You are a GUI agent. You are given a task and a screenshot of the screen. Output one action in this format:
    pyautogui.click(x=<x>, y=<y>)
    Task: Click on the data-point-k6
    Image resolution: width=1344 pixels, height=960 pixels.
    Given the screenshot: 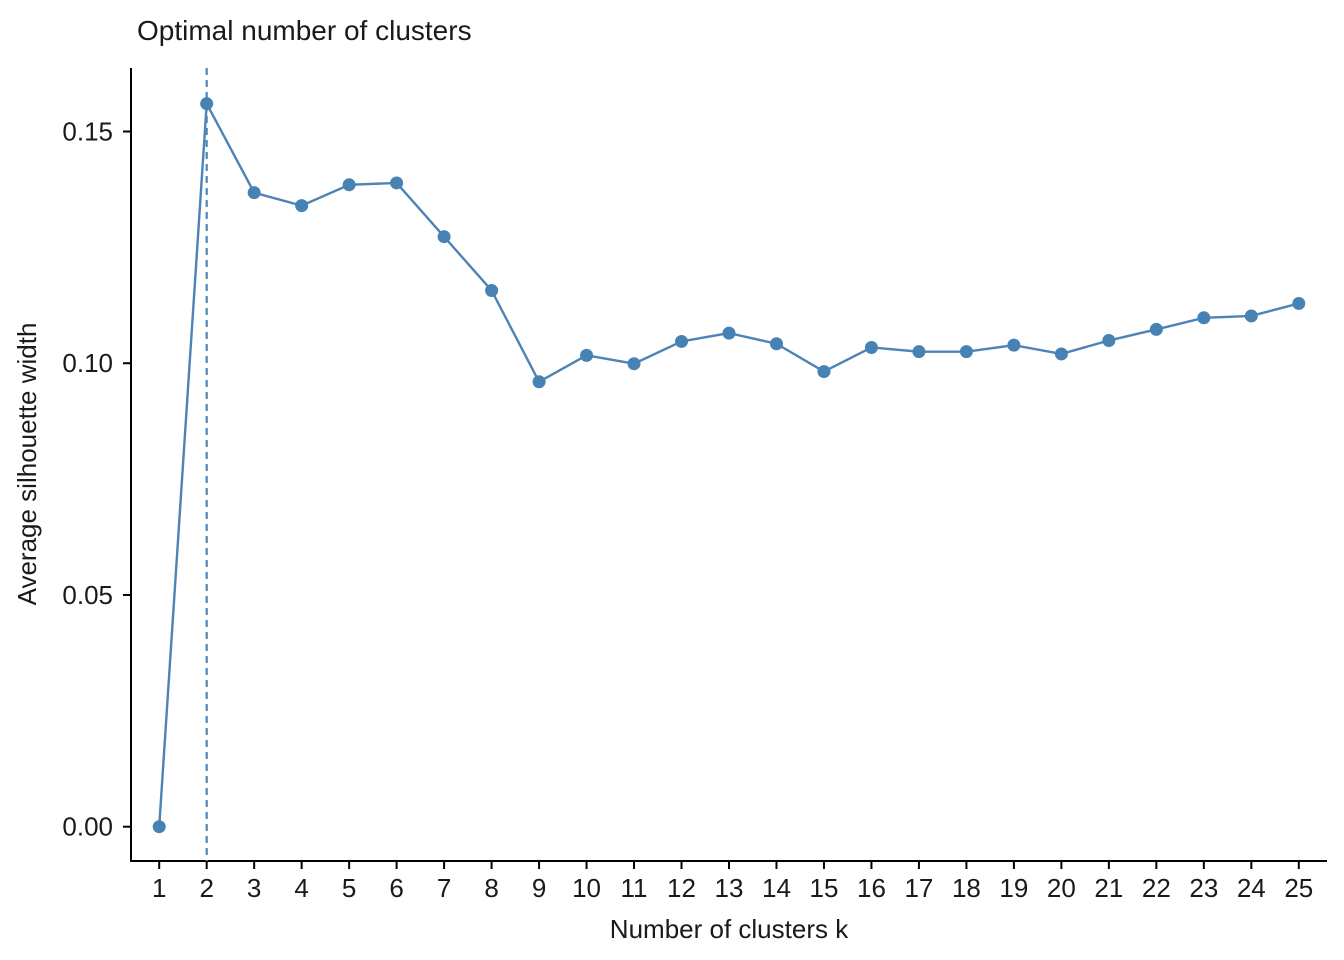 What is the action you would take?
    pyautogui.click(x=397, y=183)
    